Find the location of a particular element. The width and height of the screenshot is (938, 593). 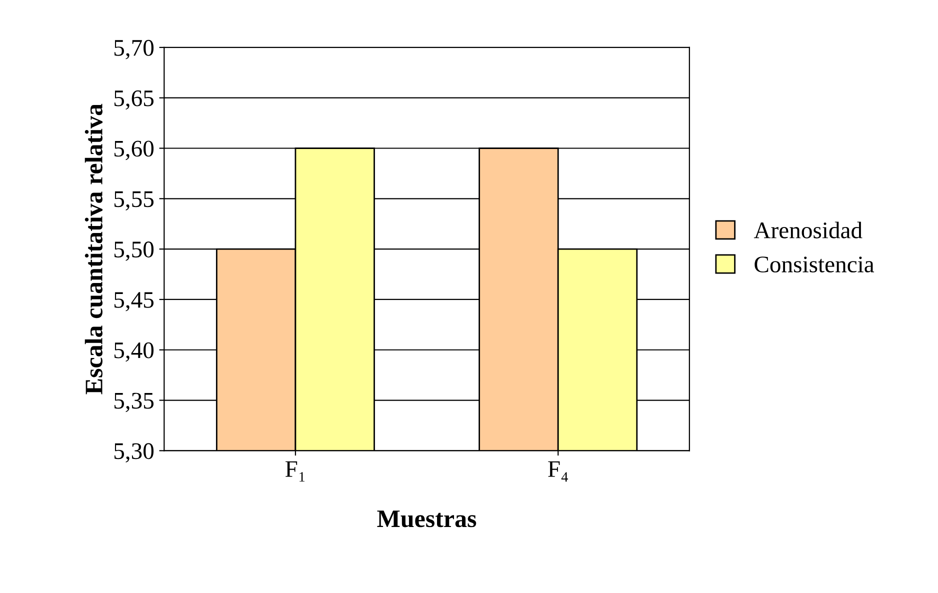

y-tick-label: 5,65 is located at coordinates (134, 100).